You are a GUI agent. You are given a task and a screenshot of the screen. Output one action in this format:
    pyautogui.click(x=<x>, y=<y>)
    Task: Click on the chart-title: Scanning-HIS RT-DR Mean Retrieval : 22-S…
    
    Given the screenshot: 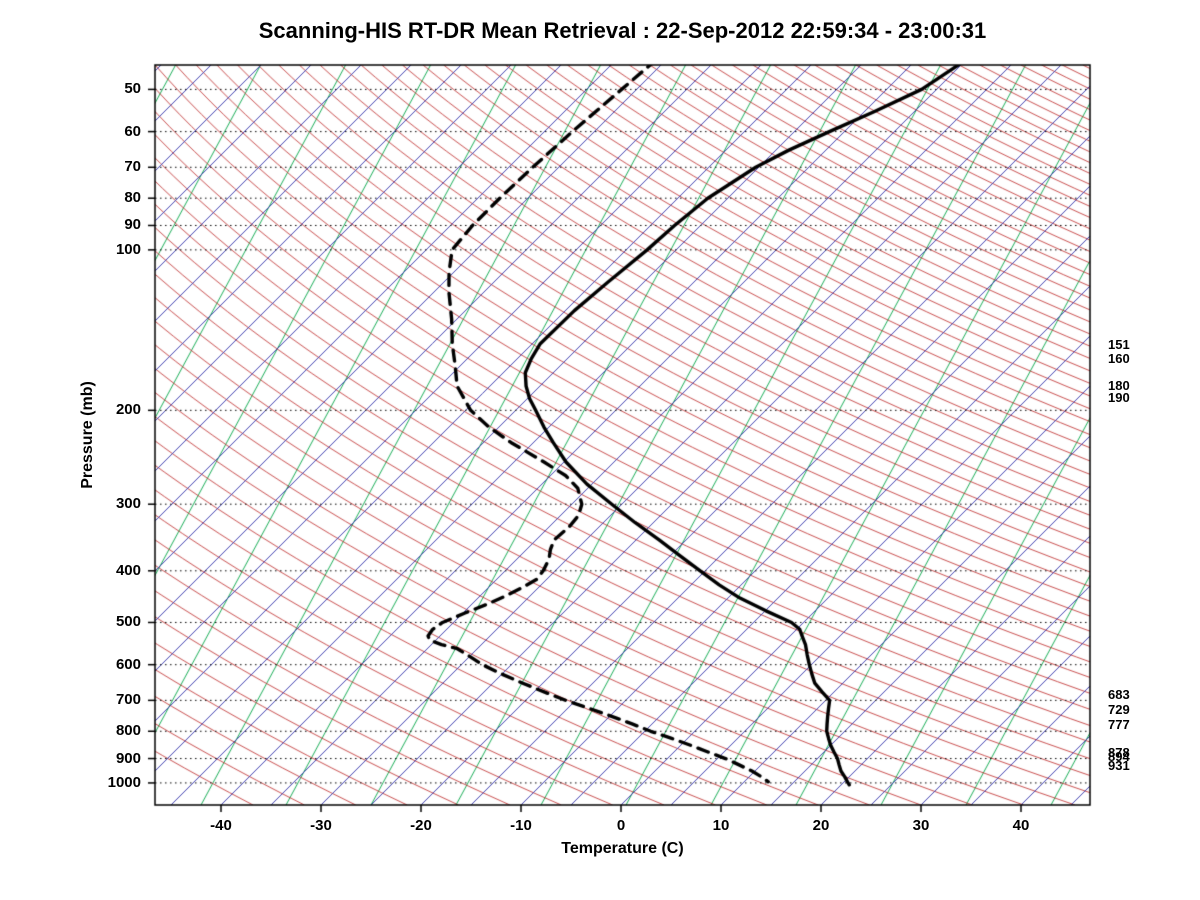 What is the action you would take?
    pyautogui.click(x=622, y=30)
    